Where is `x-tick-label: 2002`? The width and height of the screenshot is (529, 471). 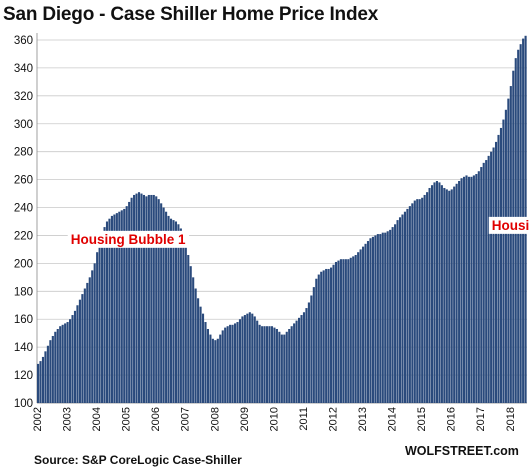 x-tick-label: 2002 is located at coordinates (38, 419).